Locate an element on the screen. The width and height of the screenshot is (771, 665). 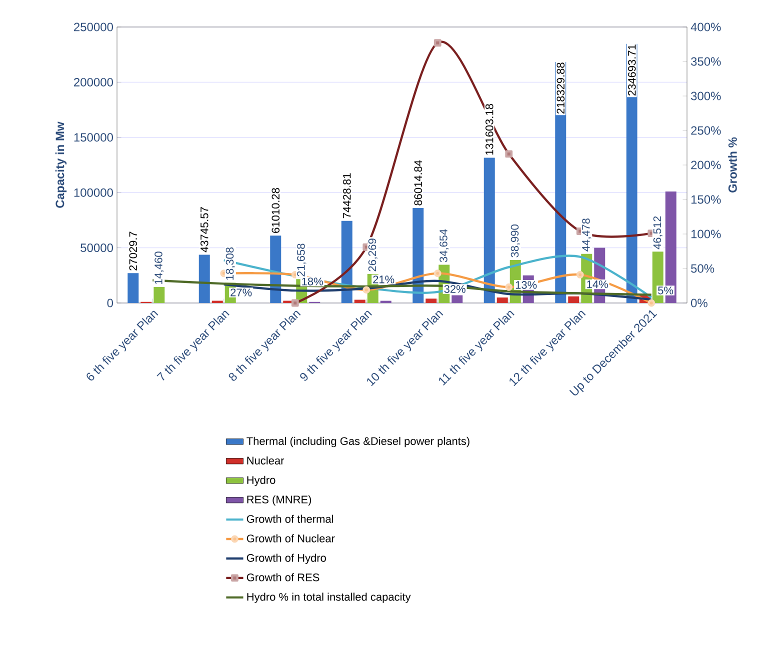
y2-tick-label: 200% is located at coordinates (706, 165).